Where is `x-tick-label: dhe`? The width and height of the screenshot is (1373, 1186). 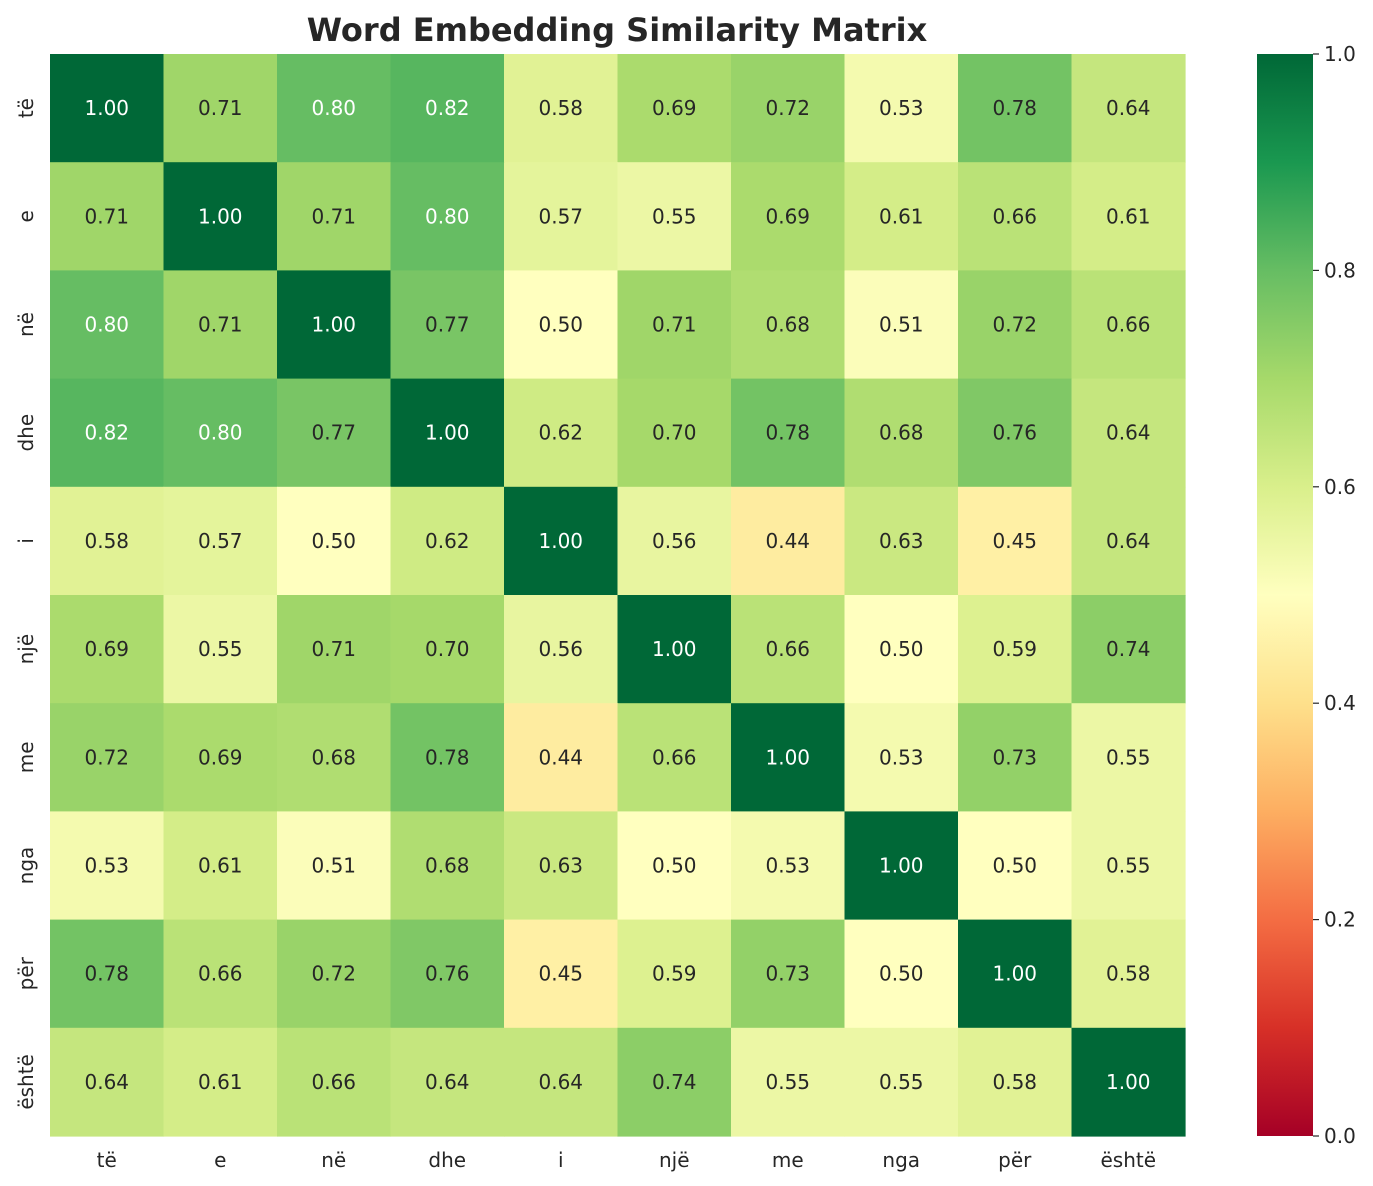 x-tick-label: dhe is located at coordinates (447, 1160).